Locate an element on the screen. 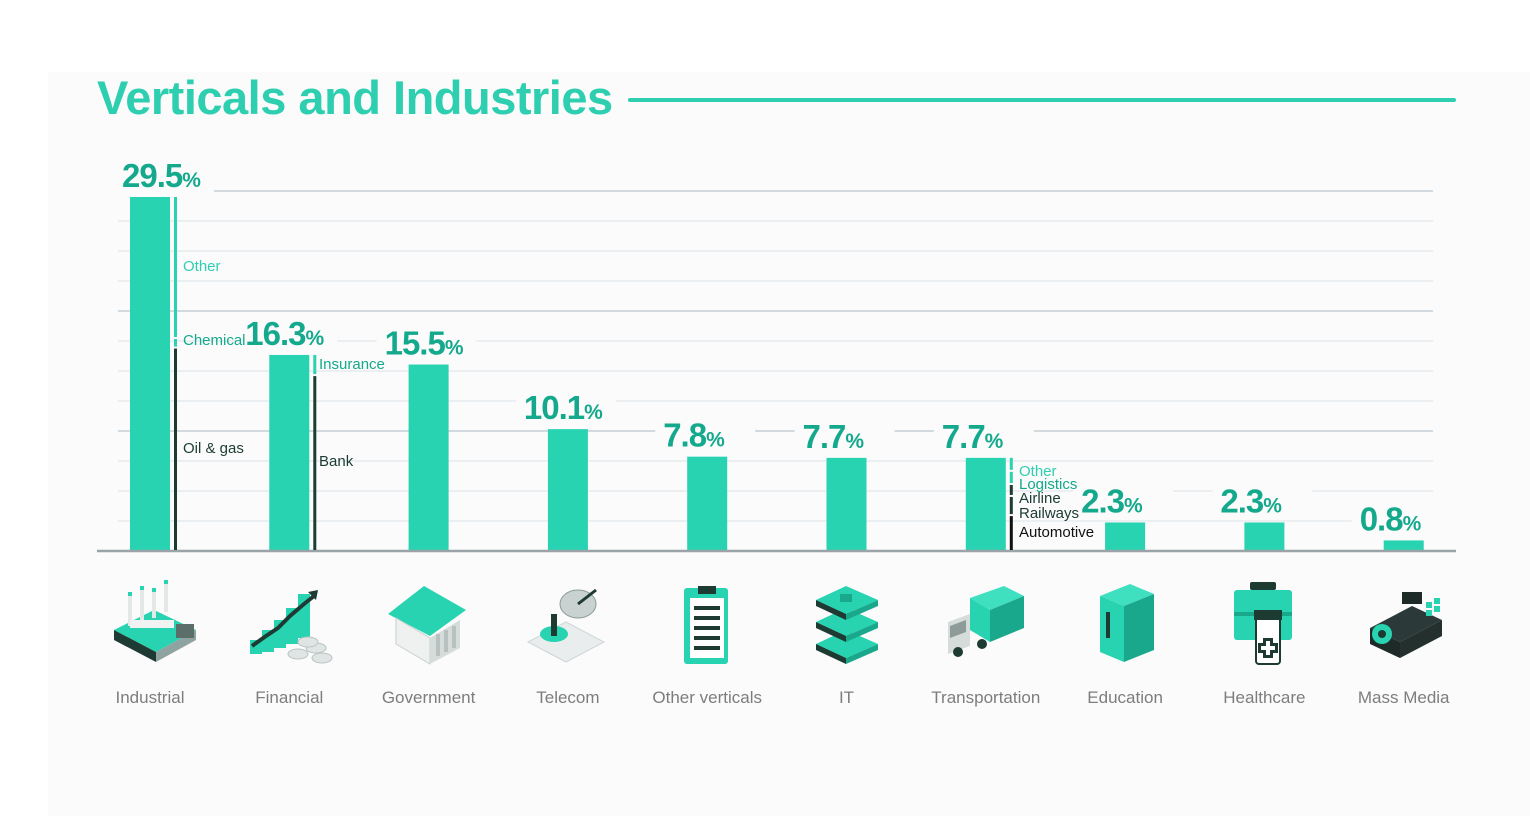  value-label: 0.8% is located at coordinates (1391, 518).